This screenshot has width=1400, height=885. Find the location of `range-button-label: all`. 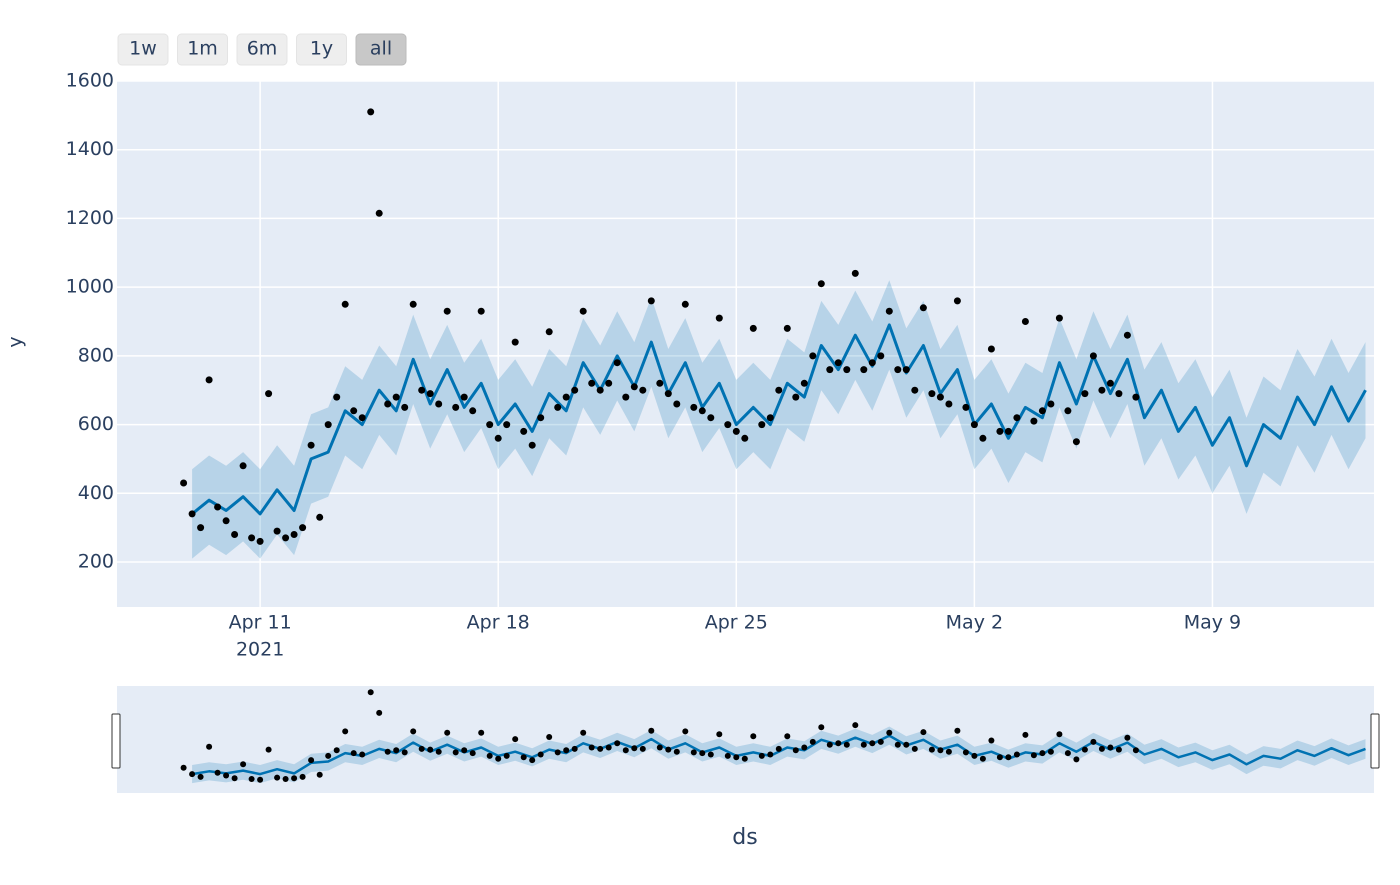

range-button-label: all is located at coordinates (381, 49).